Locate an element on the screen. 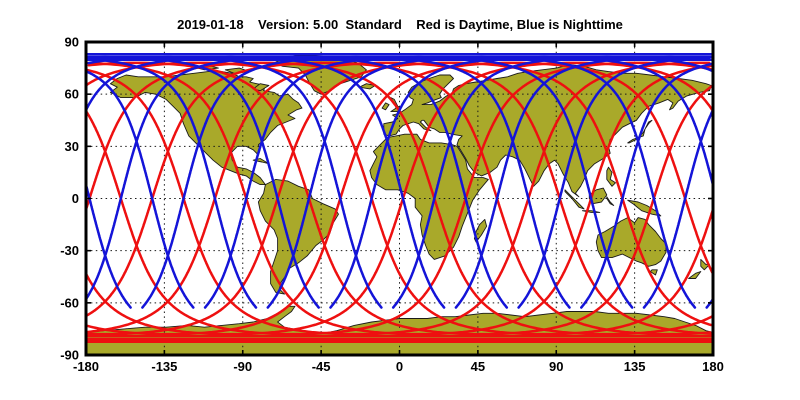  land-new_zealand_north is located at coordinates (705, 264).